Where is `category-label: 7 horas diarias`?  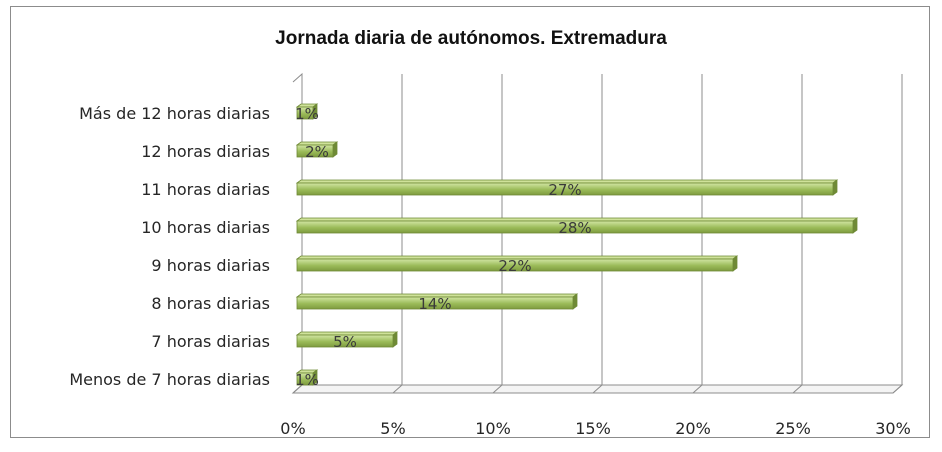 category-label: 7 horas diarias is located at coordinates (210, 341).